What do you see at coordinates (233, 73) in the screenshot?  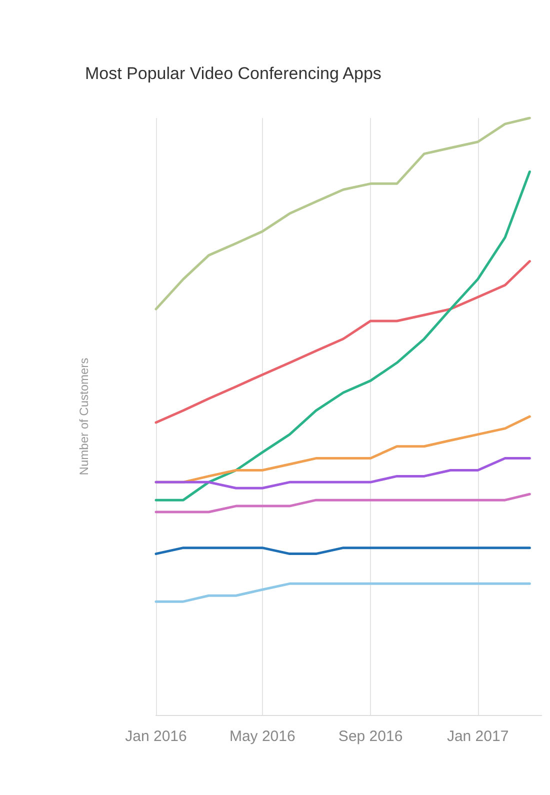 I see `chart-title: Most Popular Video Conferencing Apps` at bounding box center [233, 73].